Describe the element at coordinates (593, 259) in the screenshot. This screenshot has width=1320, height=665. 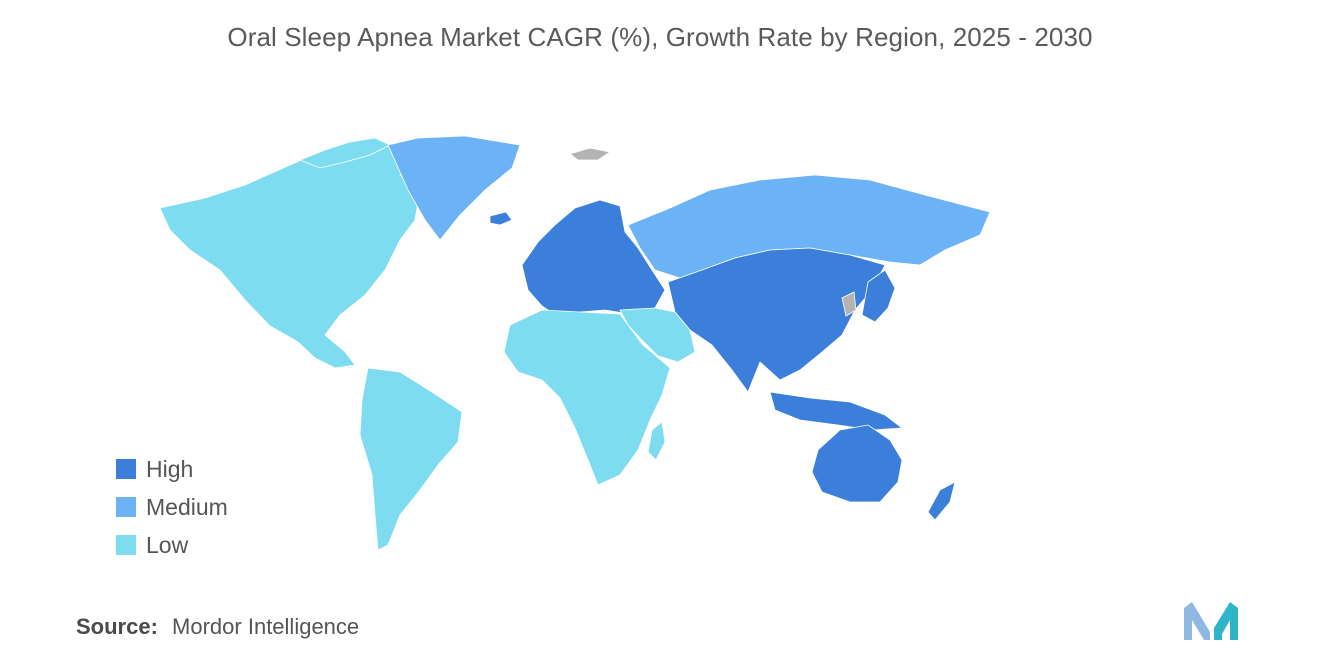
I see `region-europe` at that location.